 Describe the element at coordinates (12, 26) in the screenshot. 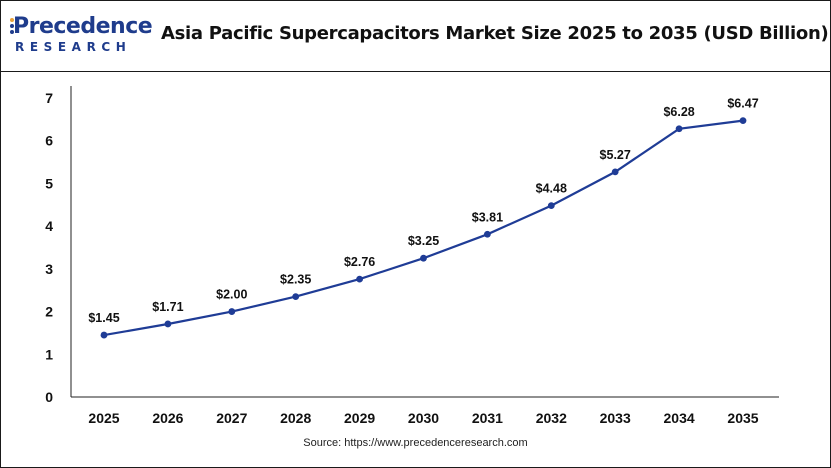

I see `logo-dots-icon` at that location.